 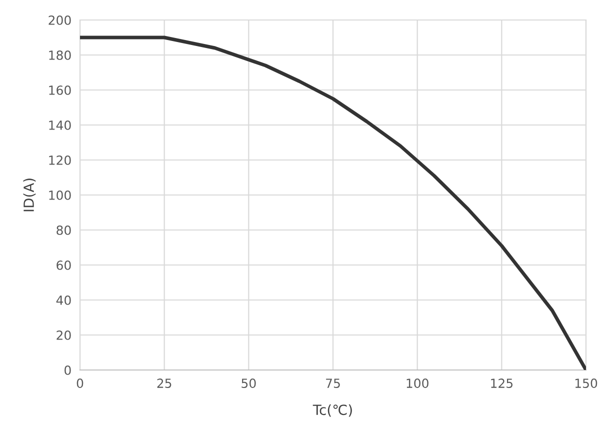 What do you see at coordinates (60, 55) in the screenshot?
I see `y-tick-label: 180` at bounding box center [60, 55].